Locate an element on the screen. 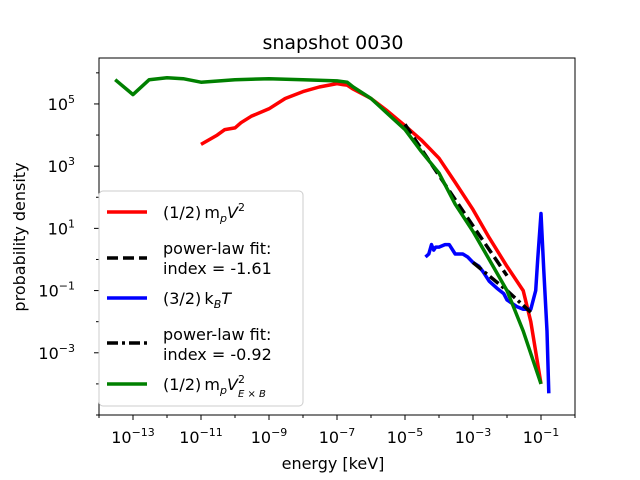 The height and width of the screenshot is (480, 640). legend-label: (1/2) mpV2 E × B is located at coordinates (214, 386).